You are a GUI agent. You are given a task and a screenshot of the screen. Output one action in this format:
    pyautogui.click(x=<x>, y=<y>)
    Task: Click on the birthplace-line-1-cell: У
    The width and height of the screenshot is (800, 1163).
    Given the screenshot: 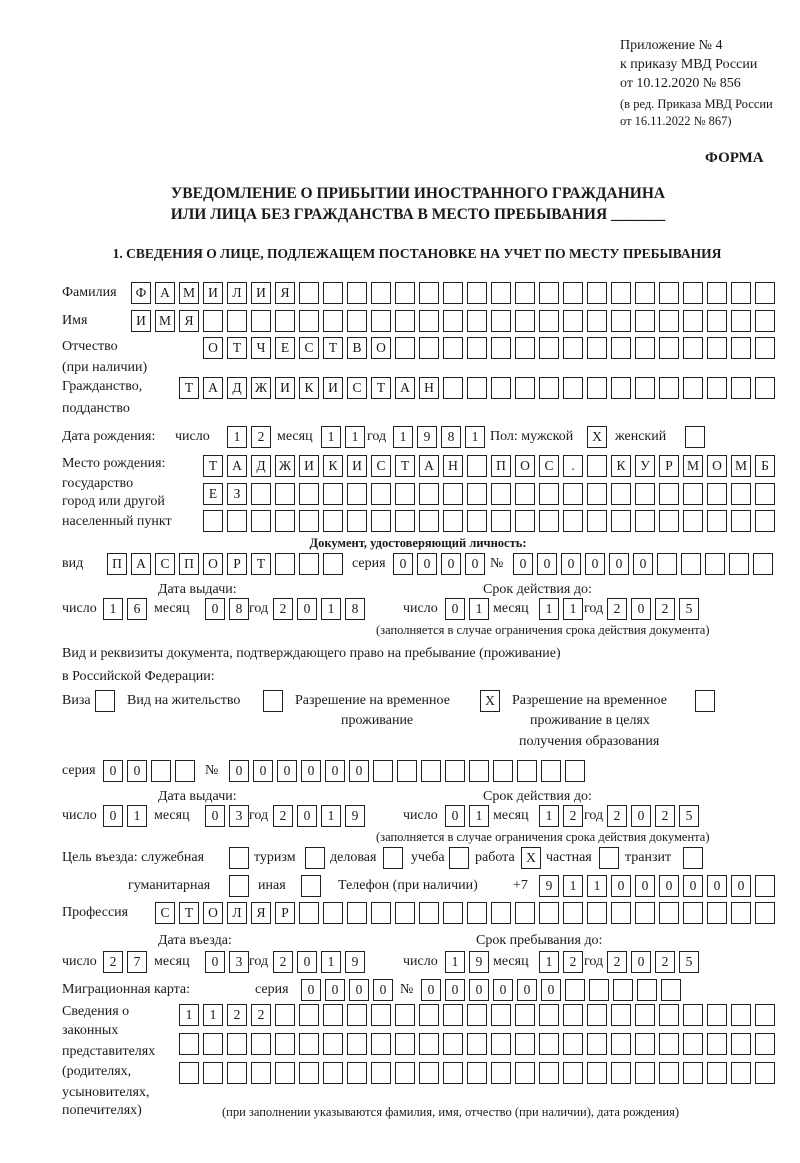 What is the action you would take?
    pyautogui.click(x=645, y=466)
    